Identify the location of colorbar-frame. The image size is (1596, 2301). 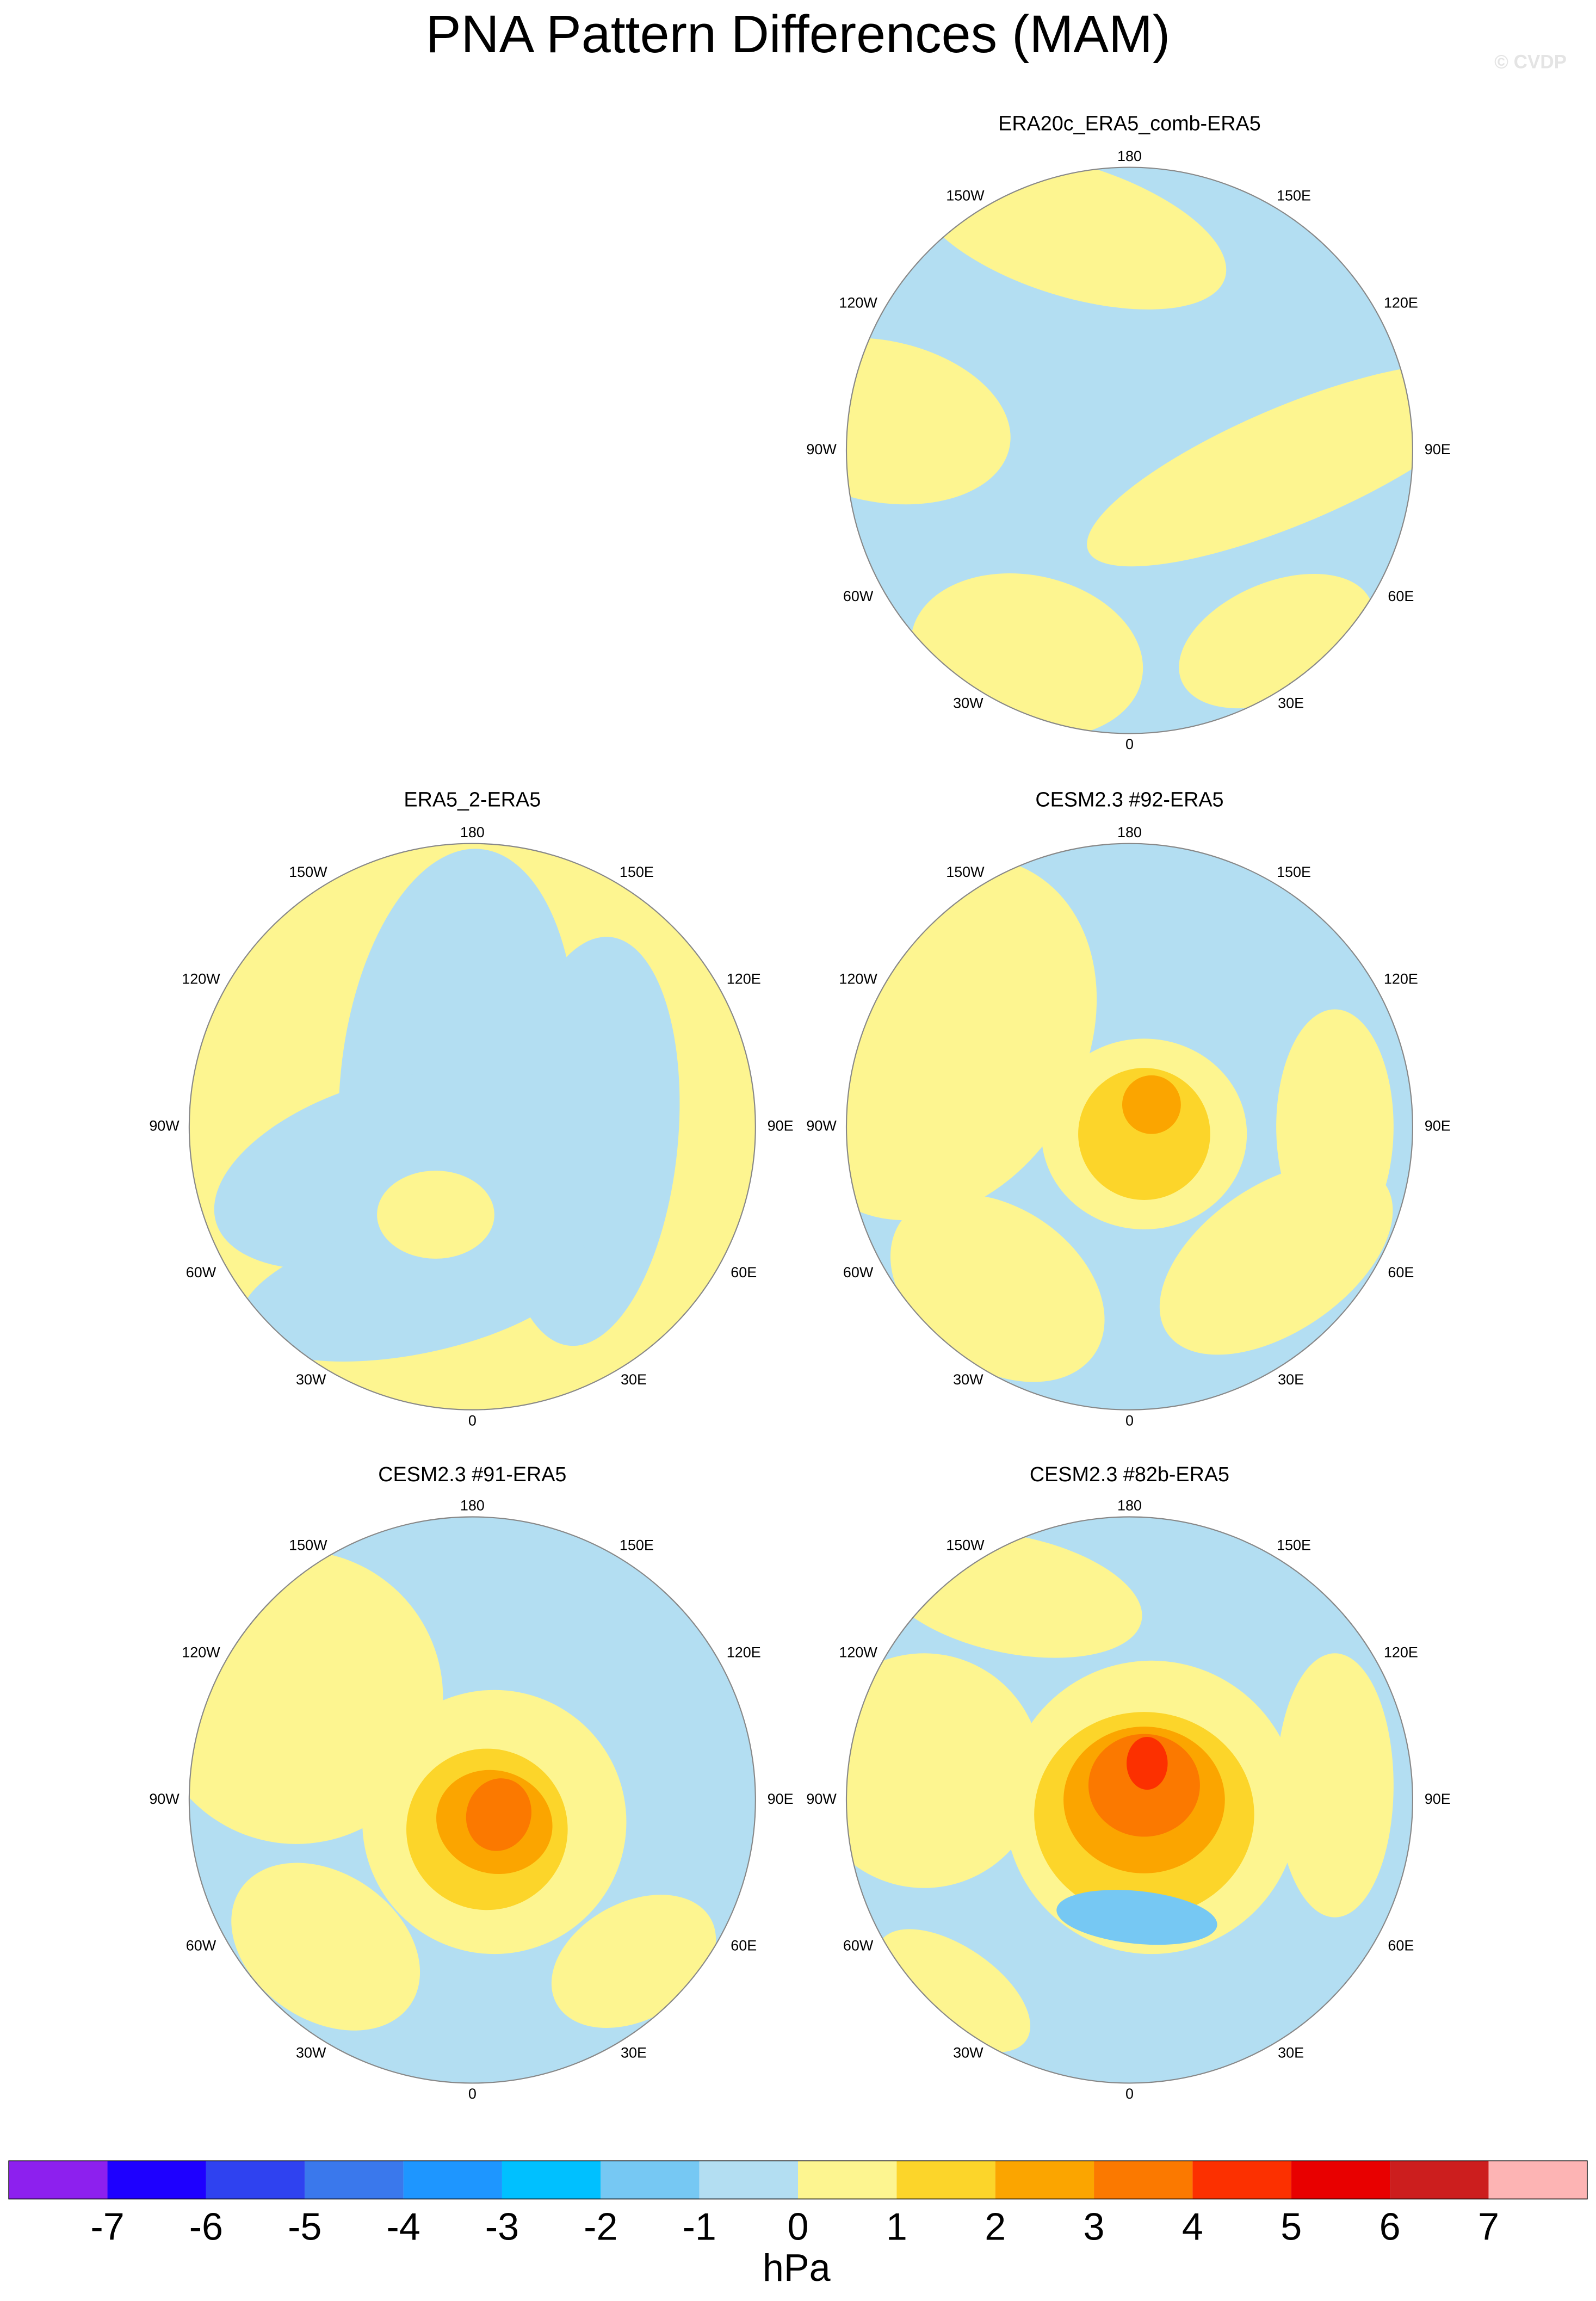
(798, 2180).